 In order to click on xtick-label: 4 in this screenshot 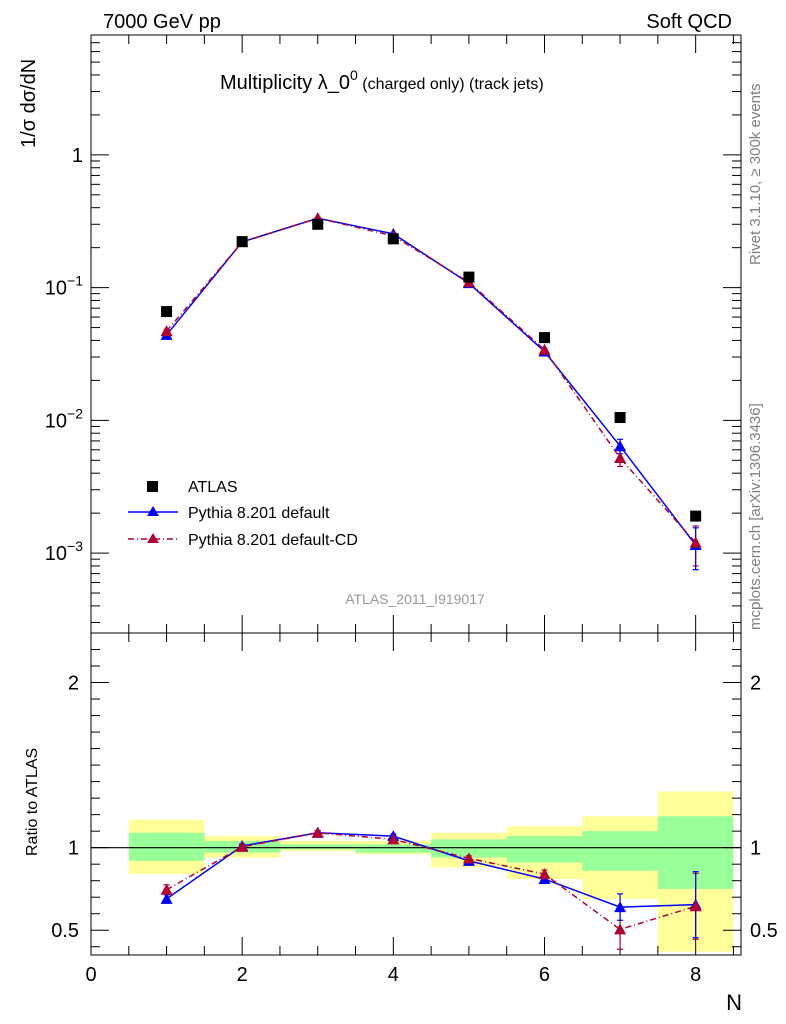, I will do `click(393, 975)`.